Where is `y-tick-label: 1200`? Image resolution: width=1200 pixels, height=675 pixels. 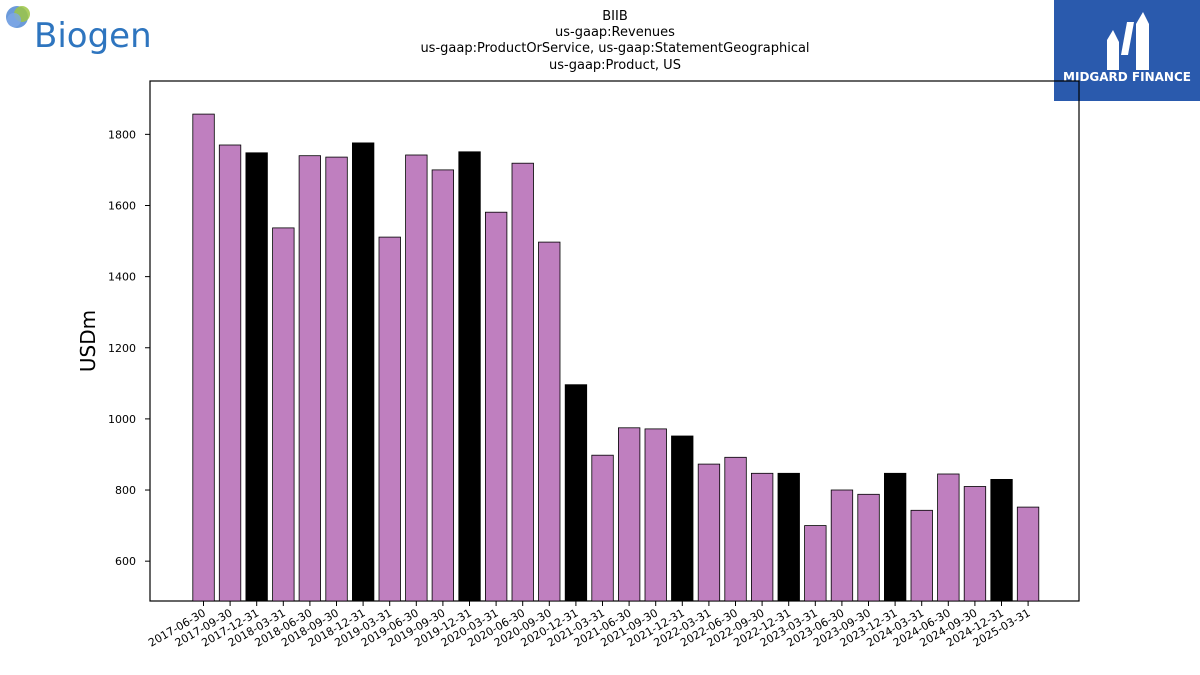
y-tick-label: 1200 is located at coordinates (122, 348).